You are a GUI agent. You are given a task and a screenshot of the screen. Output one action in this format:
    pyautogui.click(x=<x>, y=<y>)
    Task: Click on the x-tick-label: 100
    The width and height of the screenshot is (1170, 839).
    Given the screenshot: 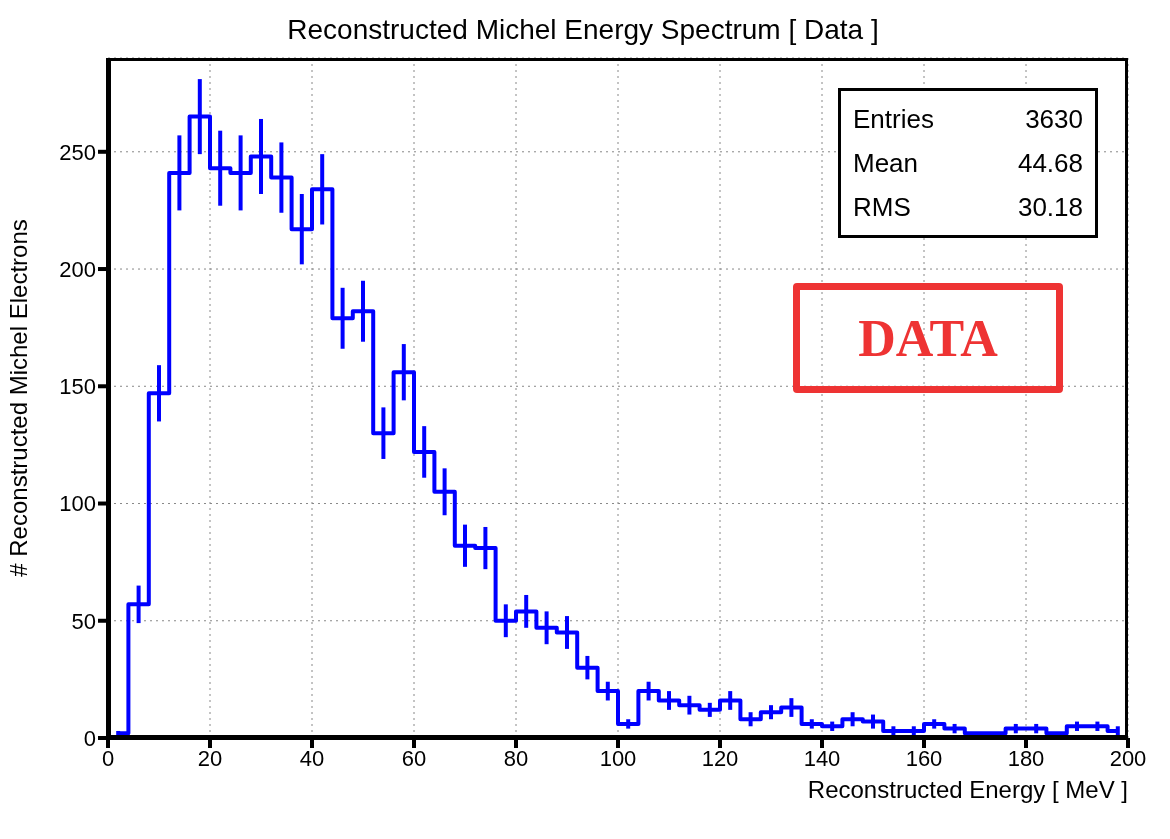 What is the action you would take?
    pyautogui.click(x=618, y=758)
    